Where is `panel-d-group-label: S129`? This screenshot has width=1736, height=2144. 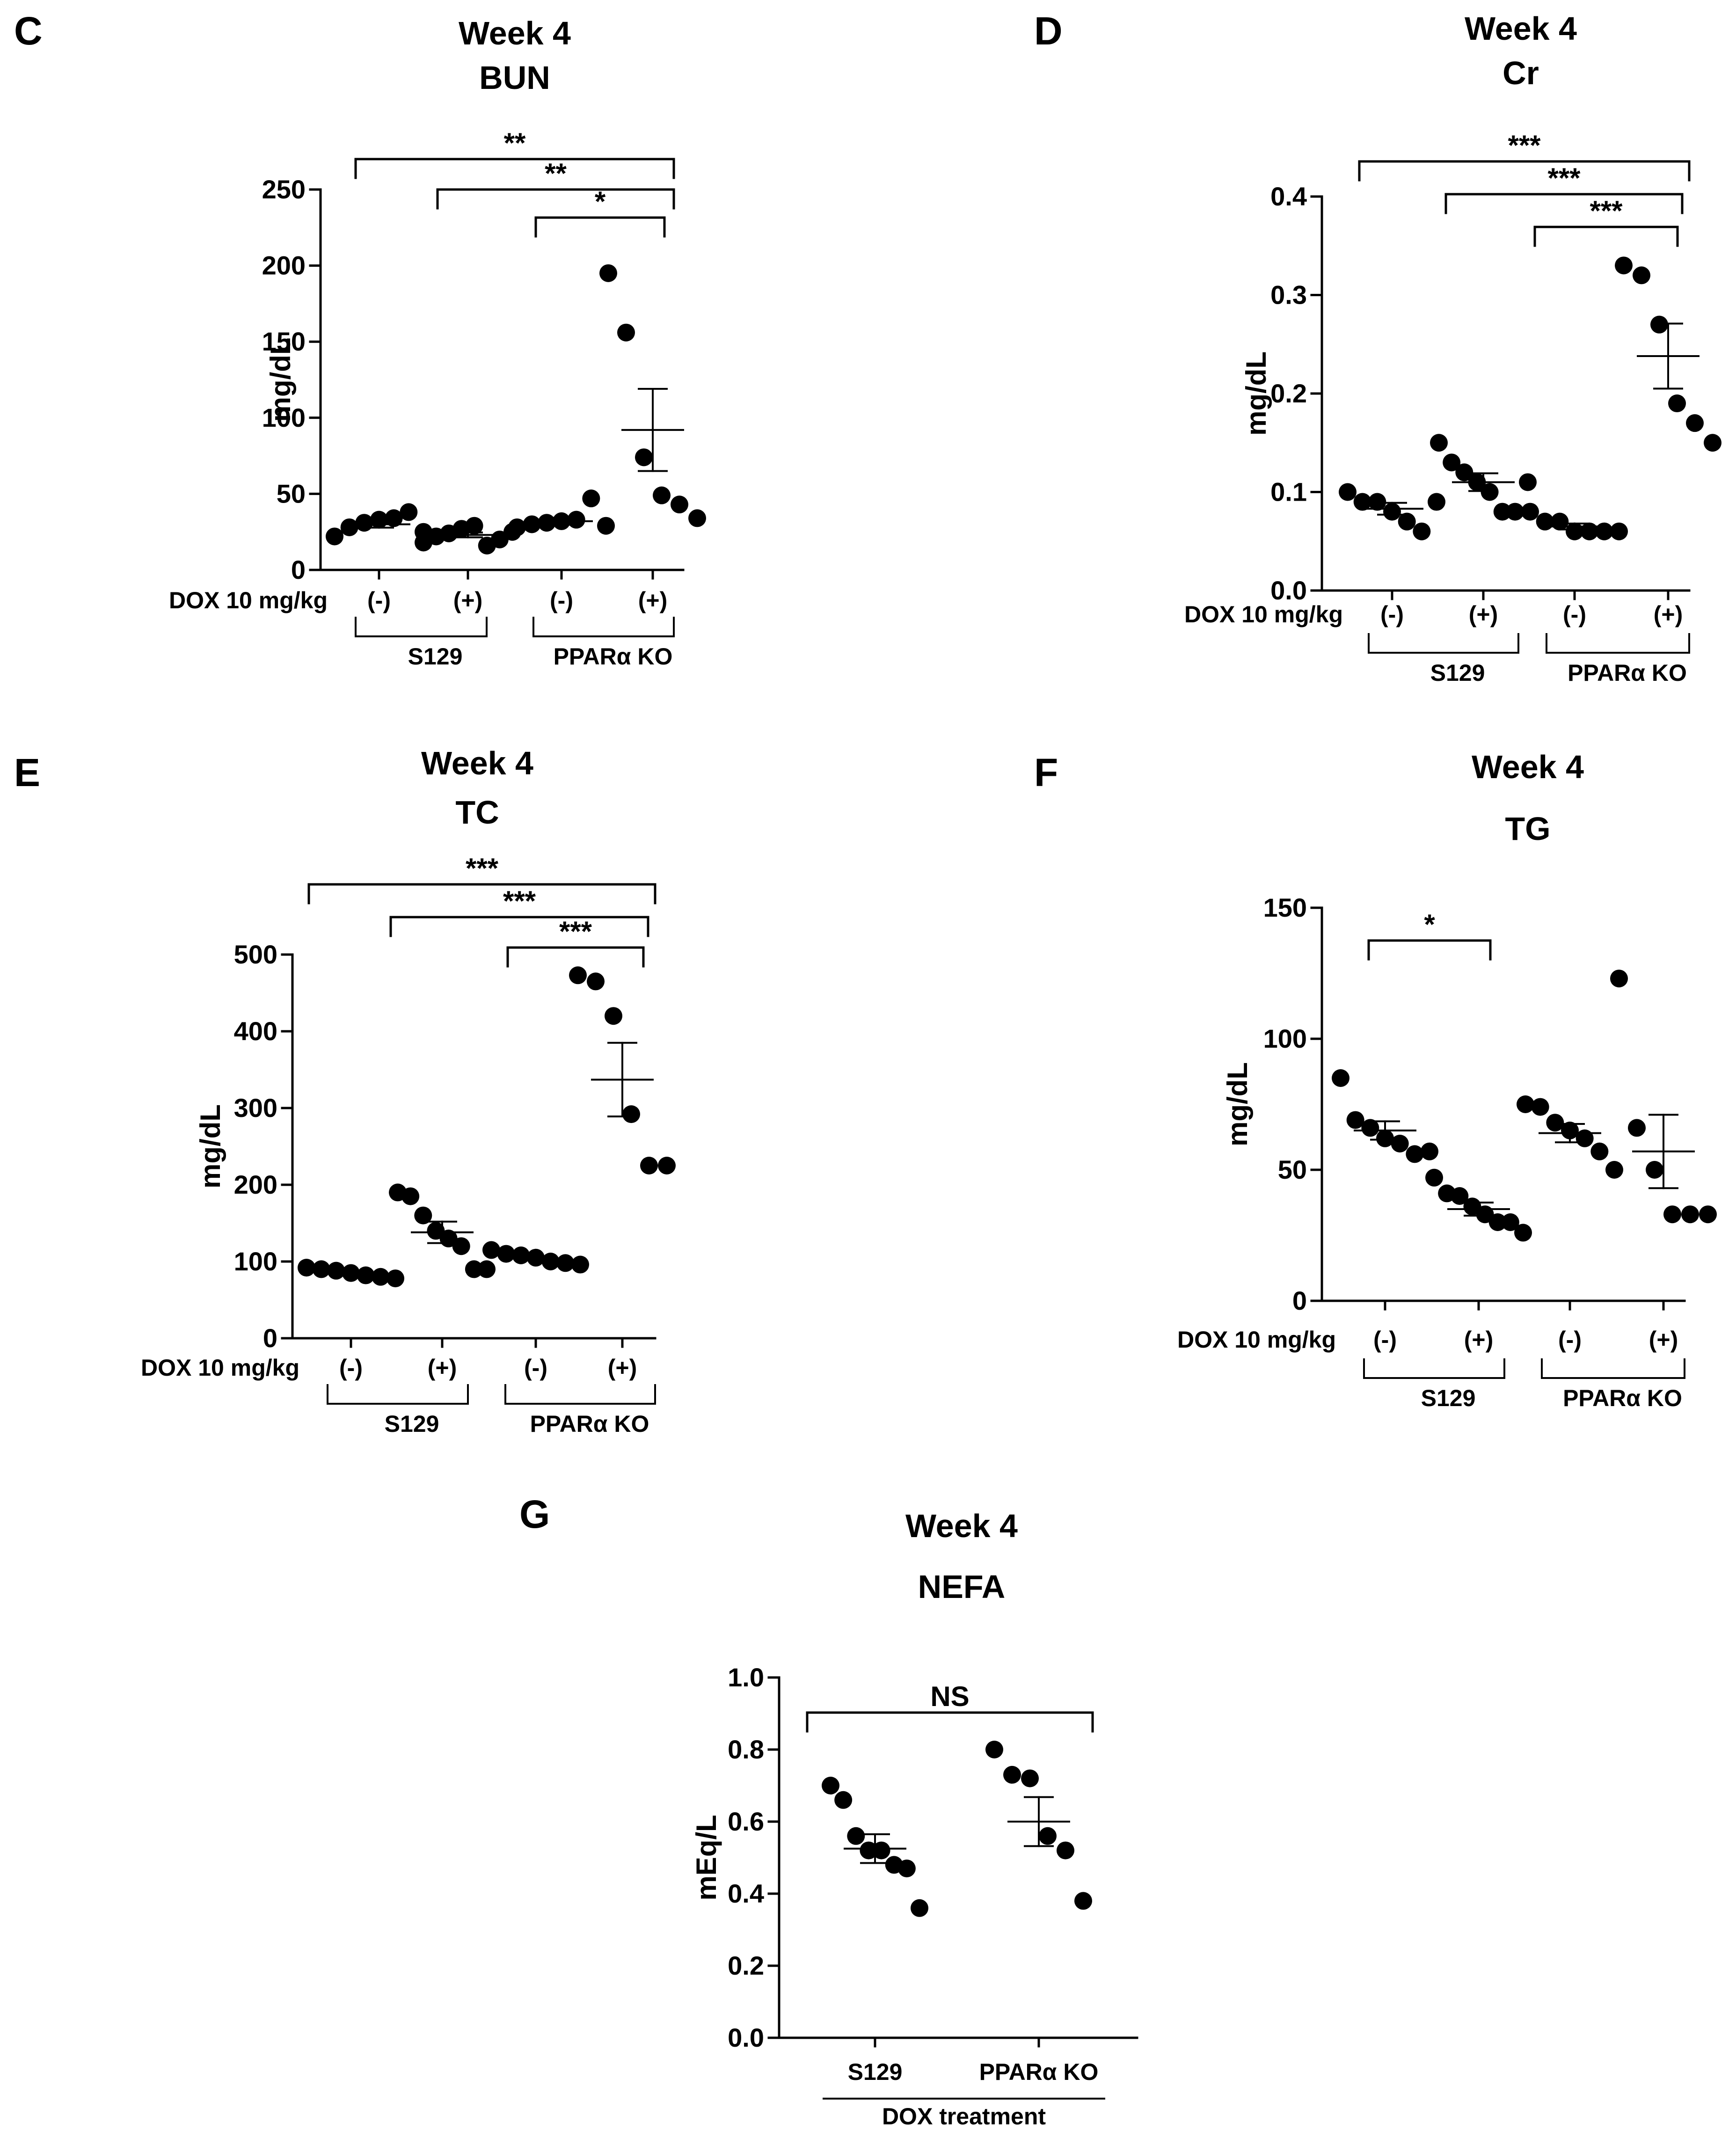
panel-d-group-label: S129 is located at coordinates (1458, 673).